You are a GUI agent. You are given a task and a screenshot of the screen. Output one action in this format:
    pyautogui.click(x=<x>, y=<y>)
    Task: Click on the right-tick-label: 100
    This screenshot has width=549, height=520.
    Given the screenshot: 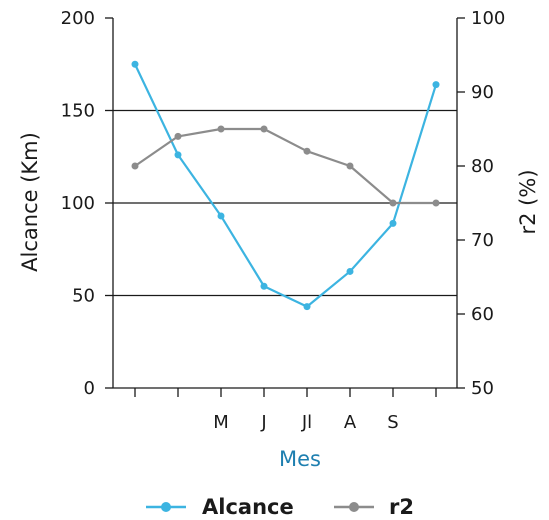 What is the action you would take?
    pyautogui.click(x=488, y=18)
    